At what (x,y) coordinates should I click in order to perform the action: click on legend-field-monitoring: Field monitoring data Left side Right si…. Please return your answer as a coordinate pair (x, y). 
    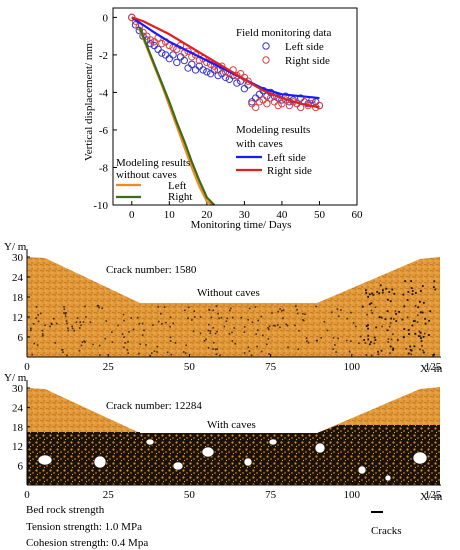
    Looking at the image, I should click on (283, 47).